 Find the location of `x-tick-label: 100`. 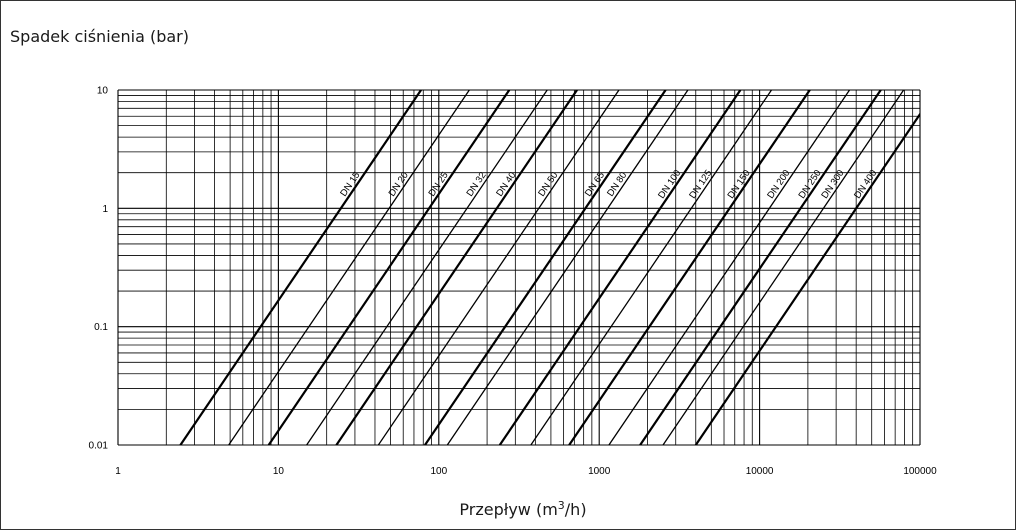

x-tick-label: 100 is located at coordinates (438, 471).